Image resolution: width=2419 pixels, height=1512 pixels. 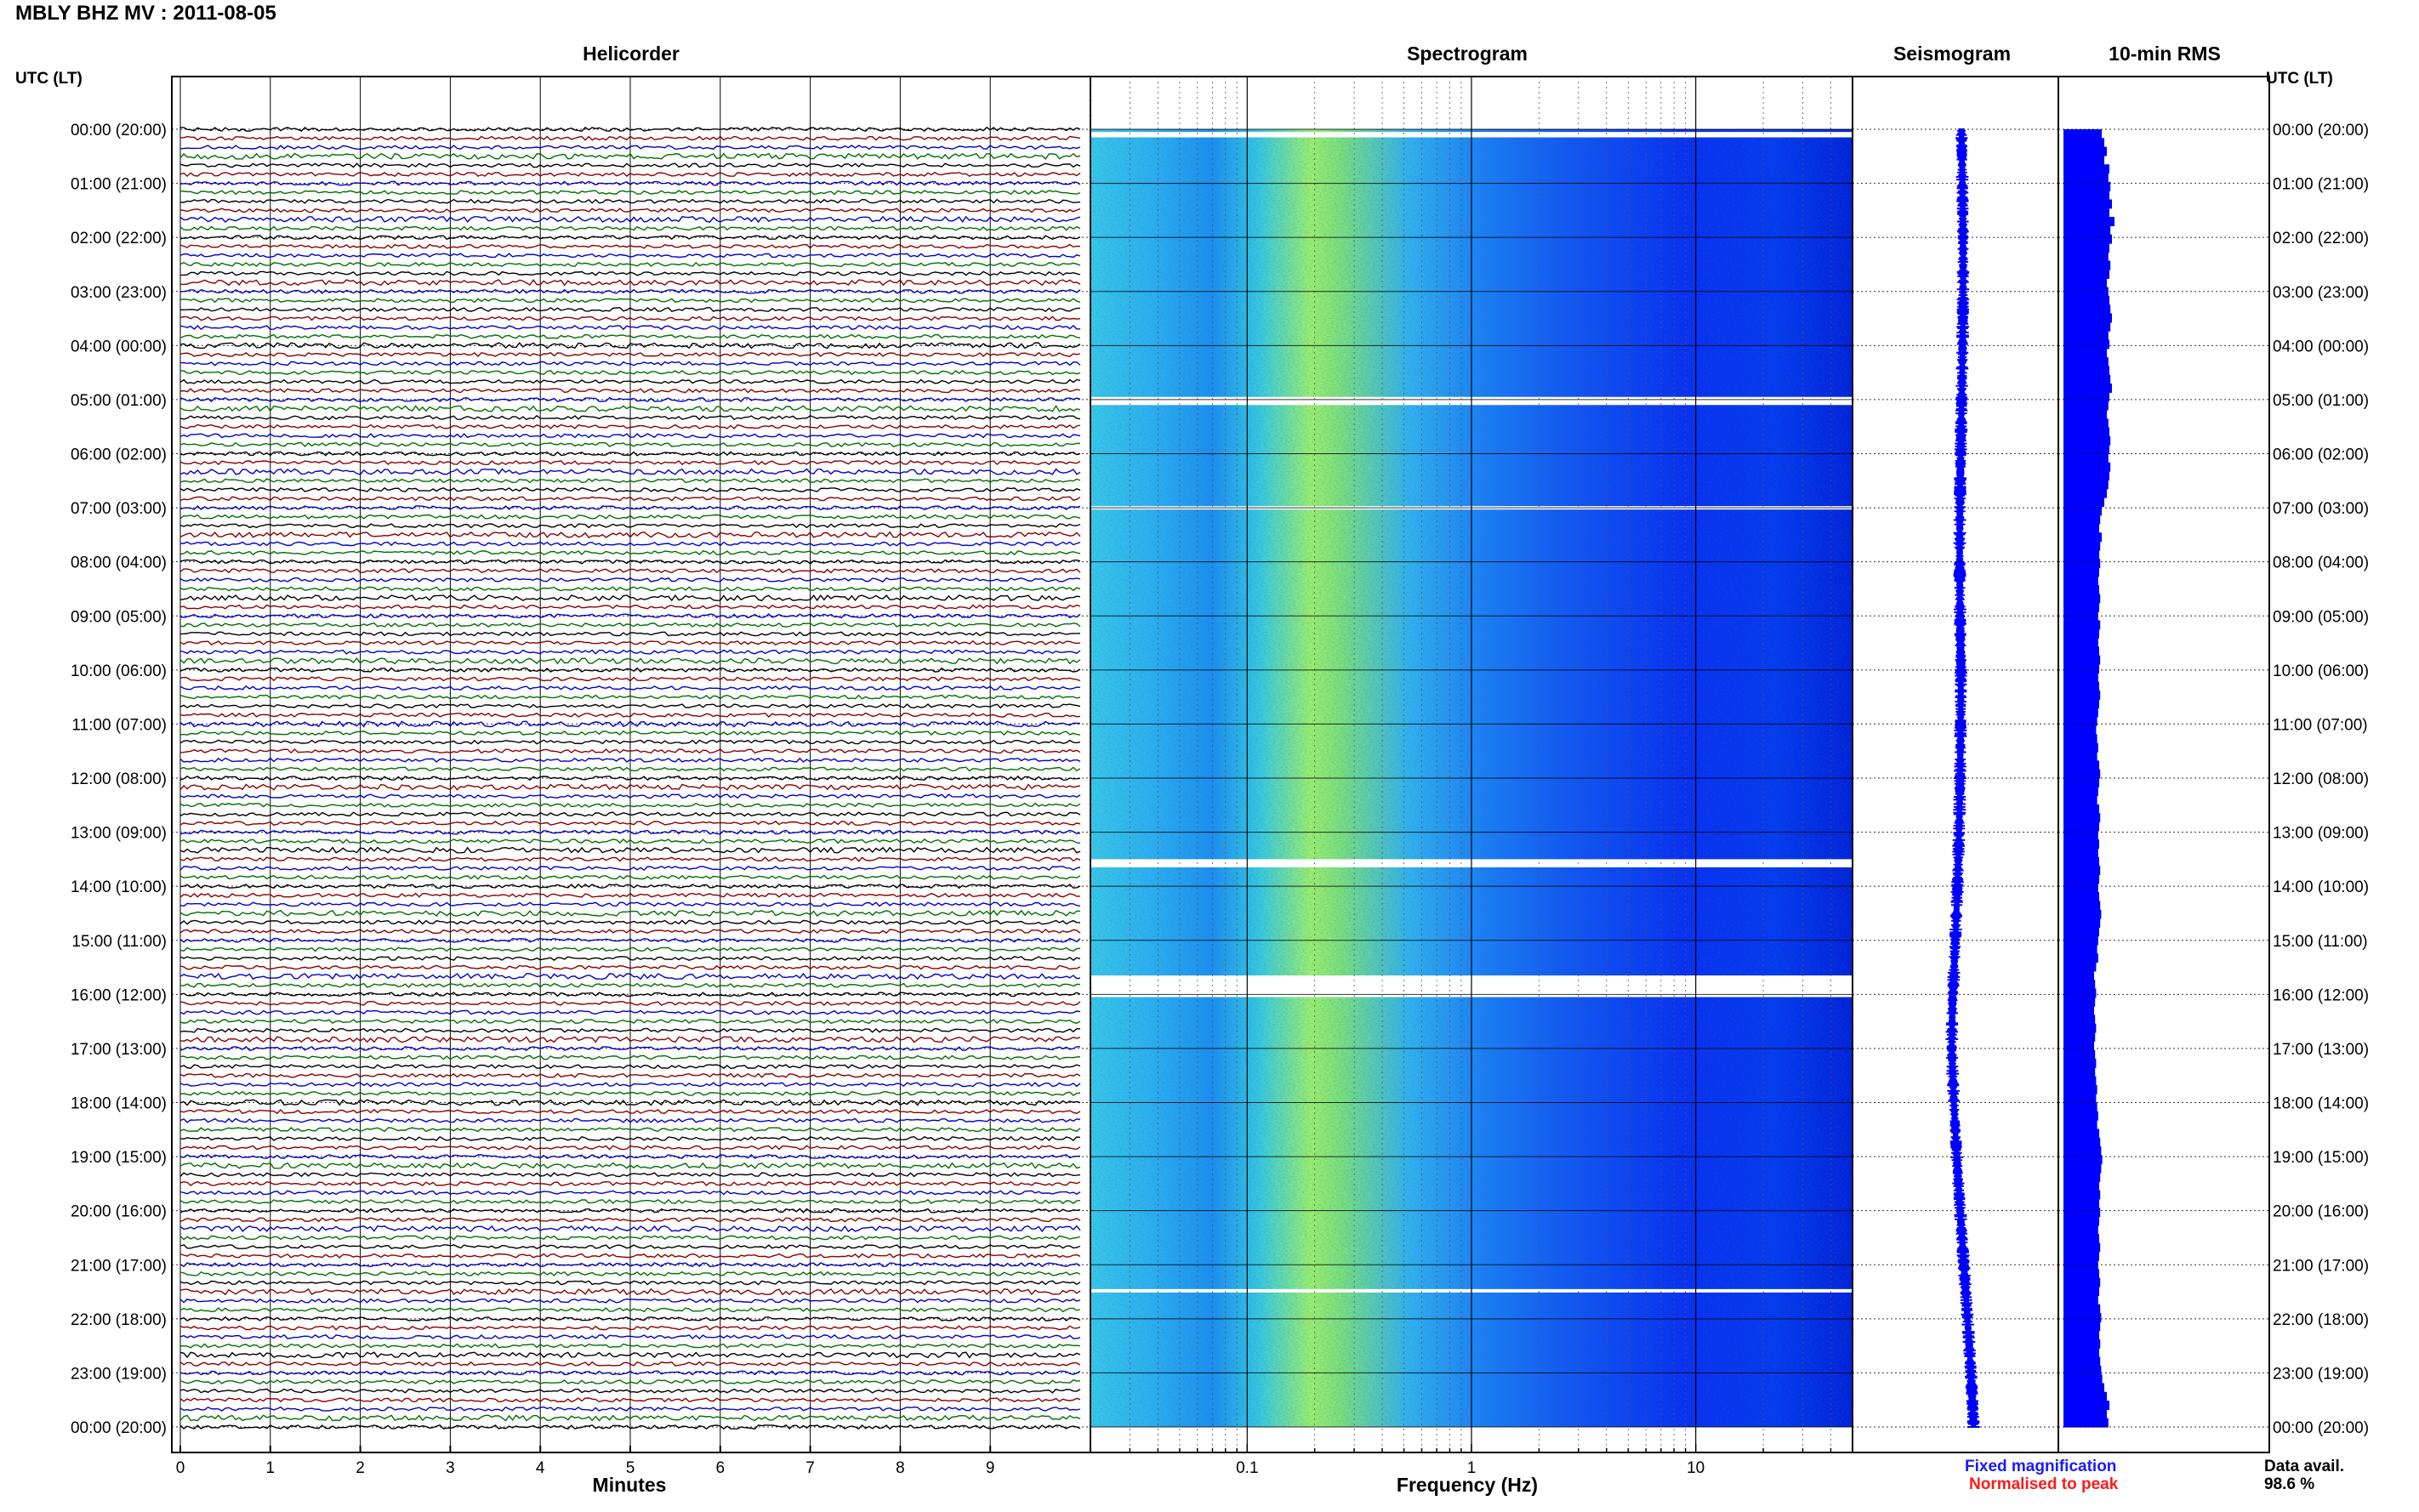 I want to click on minute-tick-label: 2, so click(x=360, y=1468).